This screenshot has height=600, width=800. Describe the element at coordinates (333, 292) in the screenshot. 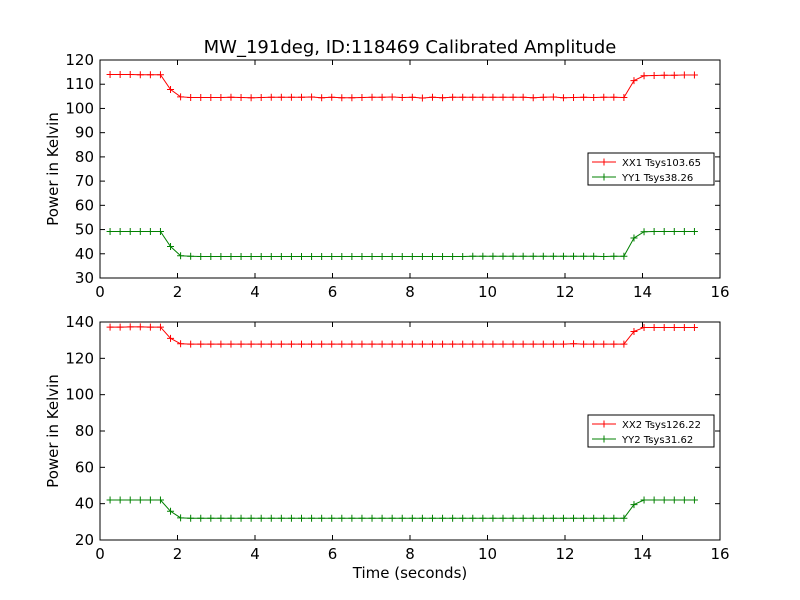

I see `x-tick-label: 6` at that location.